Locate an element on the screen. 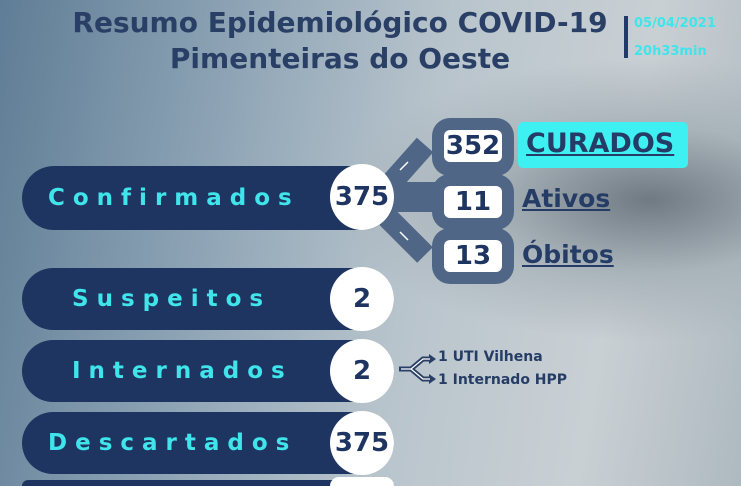 The height and width of the screenshot is (486, 741). descartados-label: Descartados is located at coordinates (173, 443).